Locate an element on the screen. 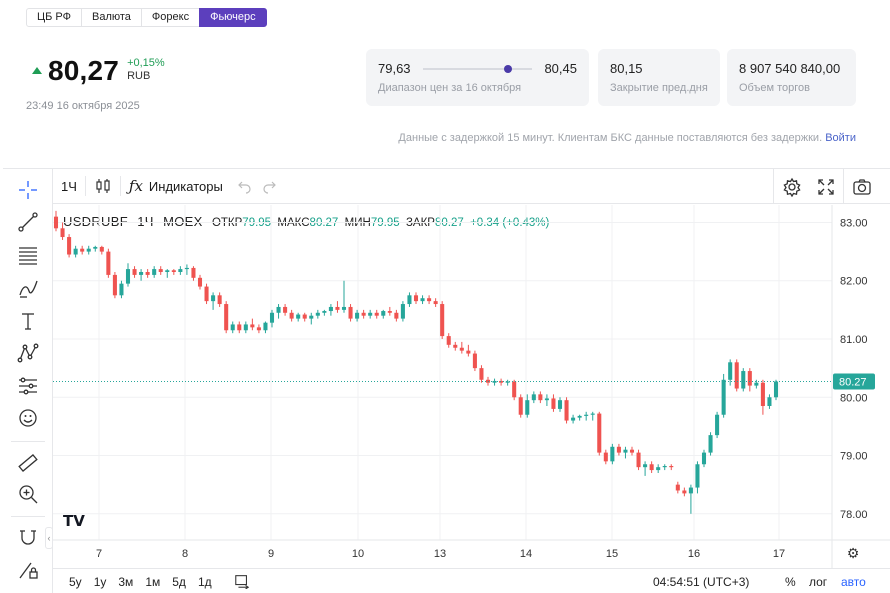 This screenshot has height=593, width=890. tab-futures: Фьючерс is located at coordinates (233, 17).